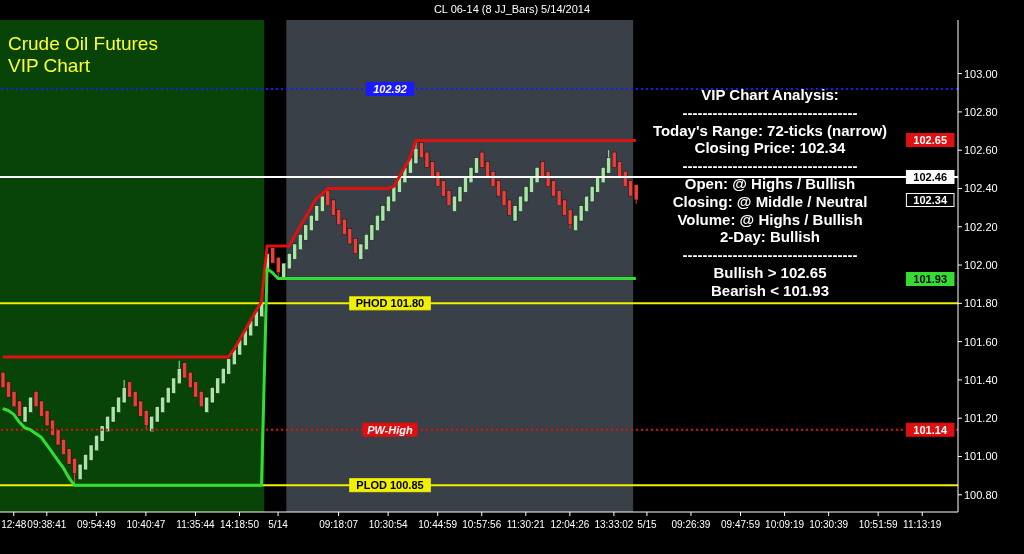 Image resolution: width=1024 pixels, height=554 pixels. Describe the element at coordinates (829, 524) in the screenshot. I see `x-tick-label: 10:30:39` at that location.